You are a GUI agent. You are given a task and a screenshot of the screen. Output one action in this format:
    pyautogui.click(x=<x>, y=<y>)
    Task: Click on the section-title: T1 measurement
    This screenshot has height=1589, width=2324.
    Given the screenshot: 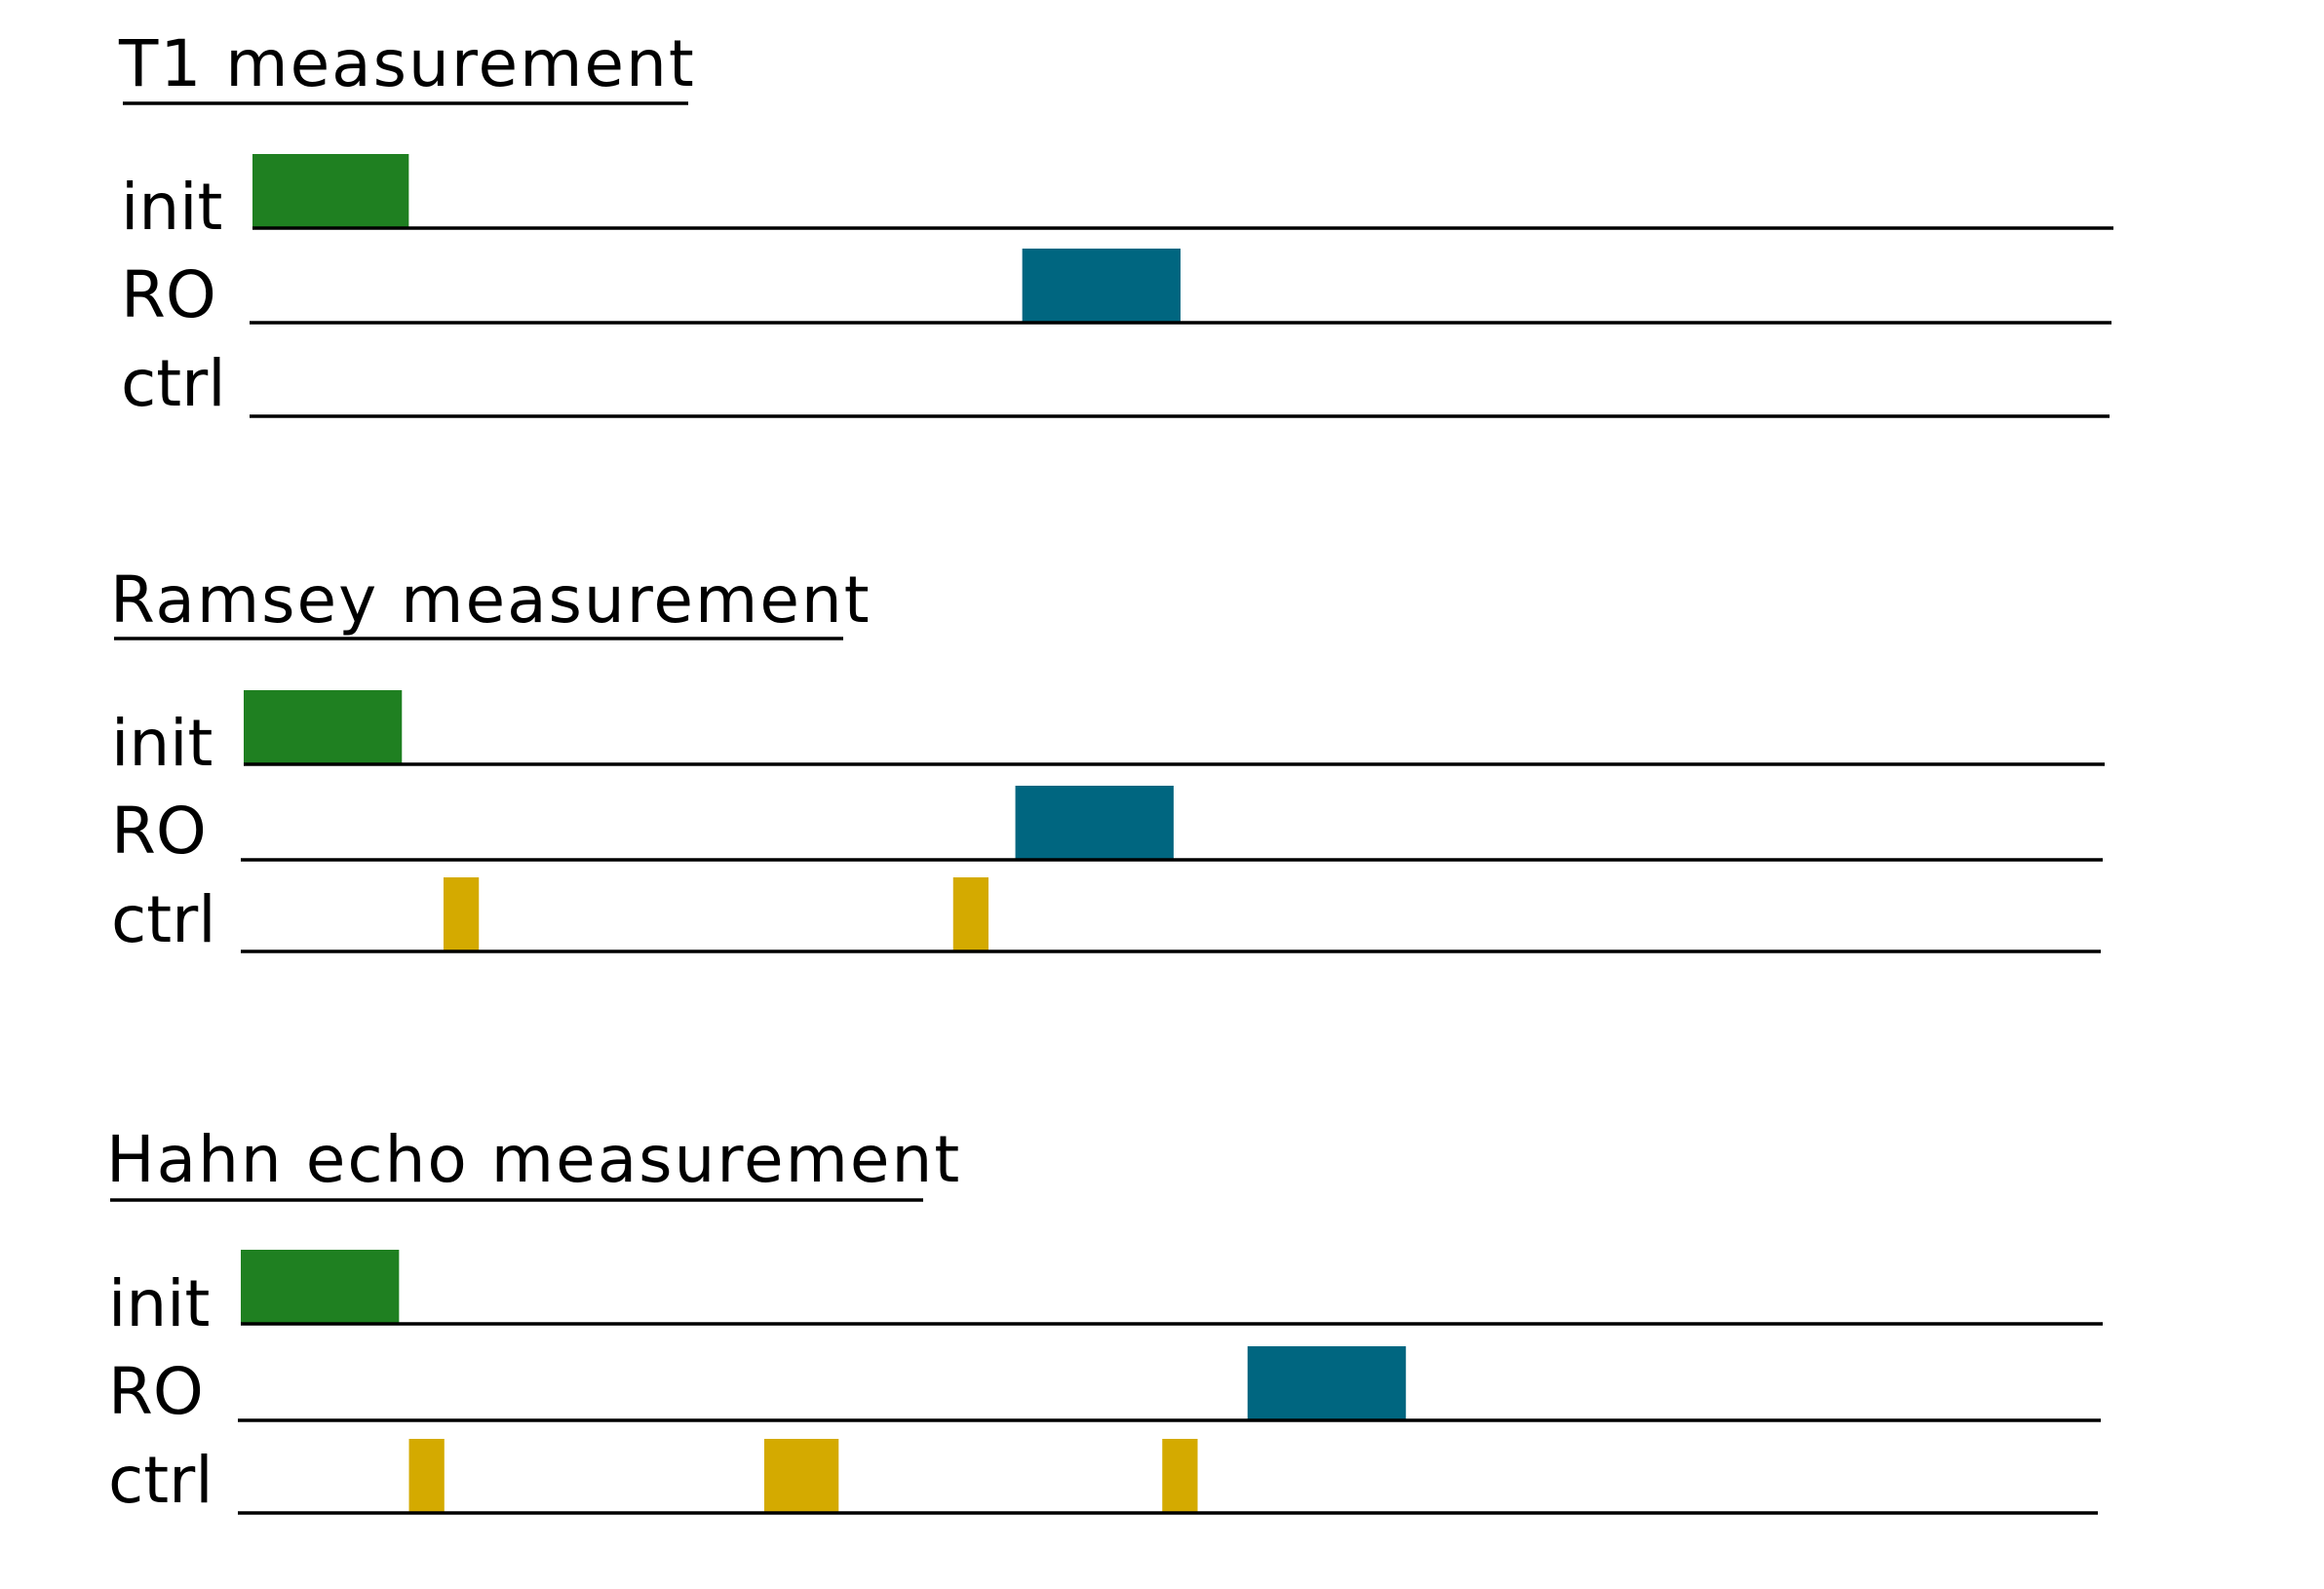 What is the action you would take?
    pyautogui.click(x=407, y=64)
    